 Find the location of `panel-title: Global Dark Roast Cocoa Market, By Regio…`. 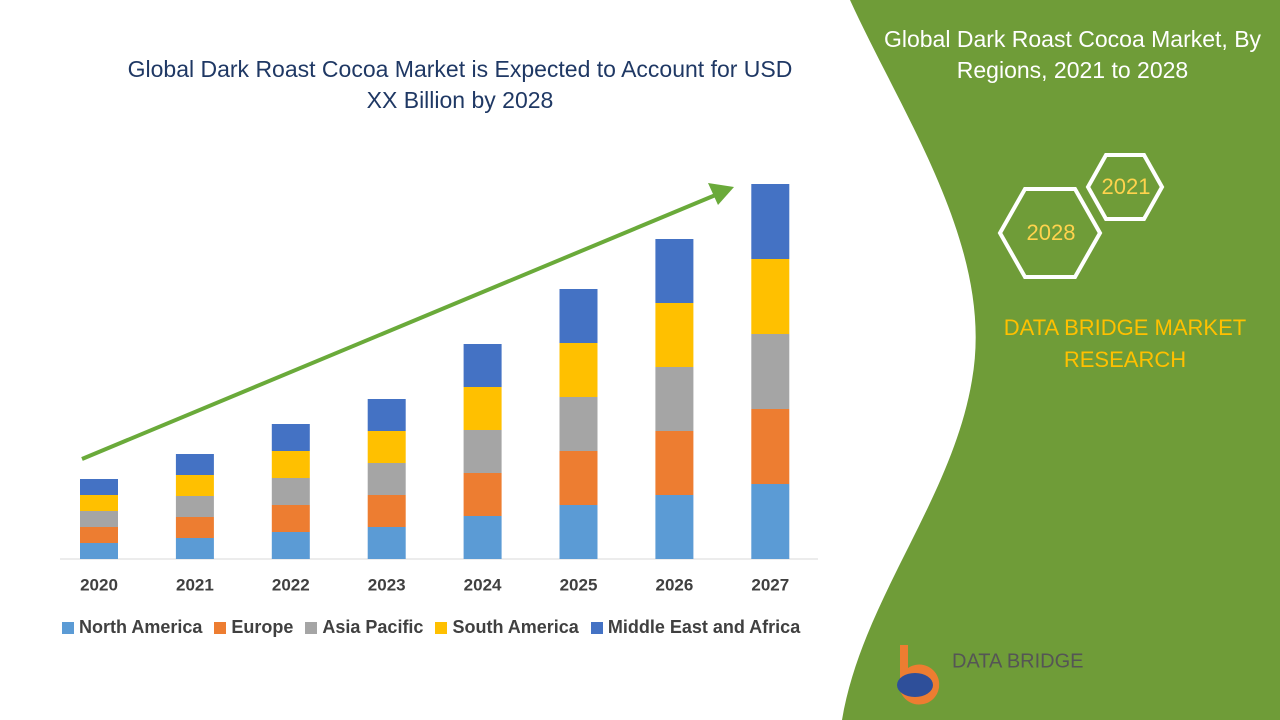

panel-title: Global Dark Roast Cocoa Market, By Regio… is located at coordinates (1072, 54).